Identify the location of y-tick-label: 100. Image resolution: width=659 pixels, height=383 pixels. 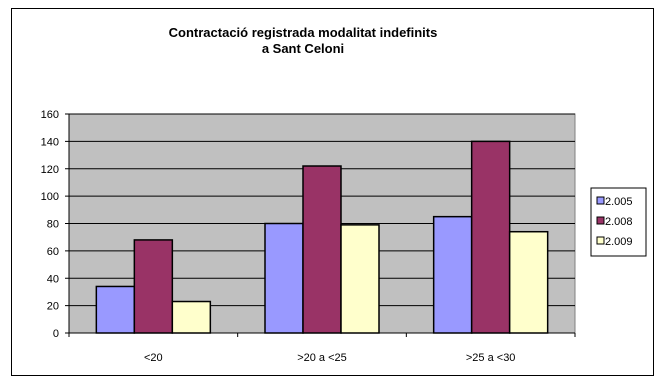
(50, 197).